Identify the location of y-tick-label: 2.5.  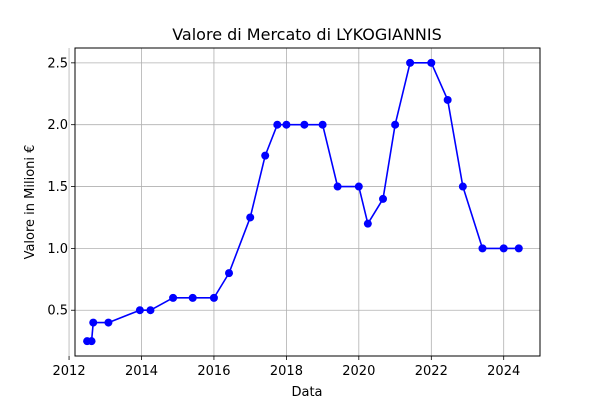
(57, 63).